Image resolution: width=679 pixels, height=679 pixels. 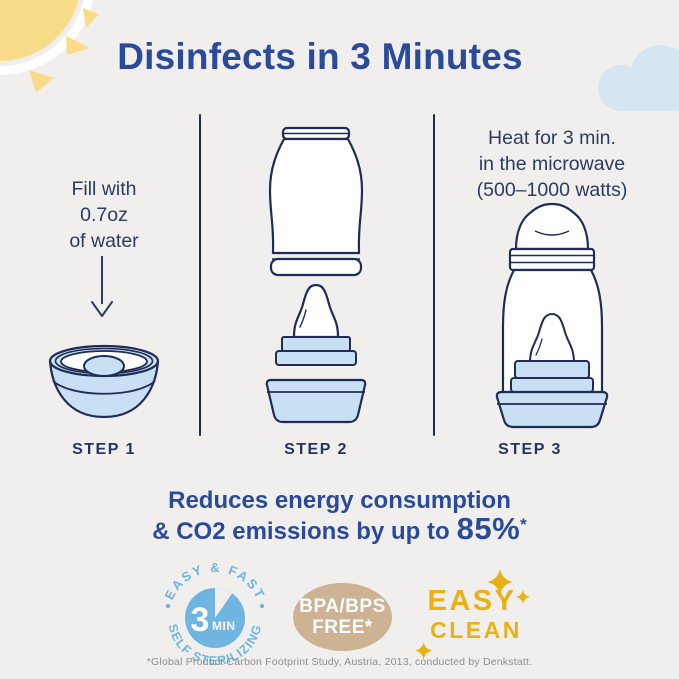 I want to click on bpa-line2: FREE*, so click(x=342, y=627).